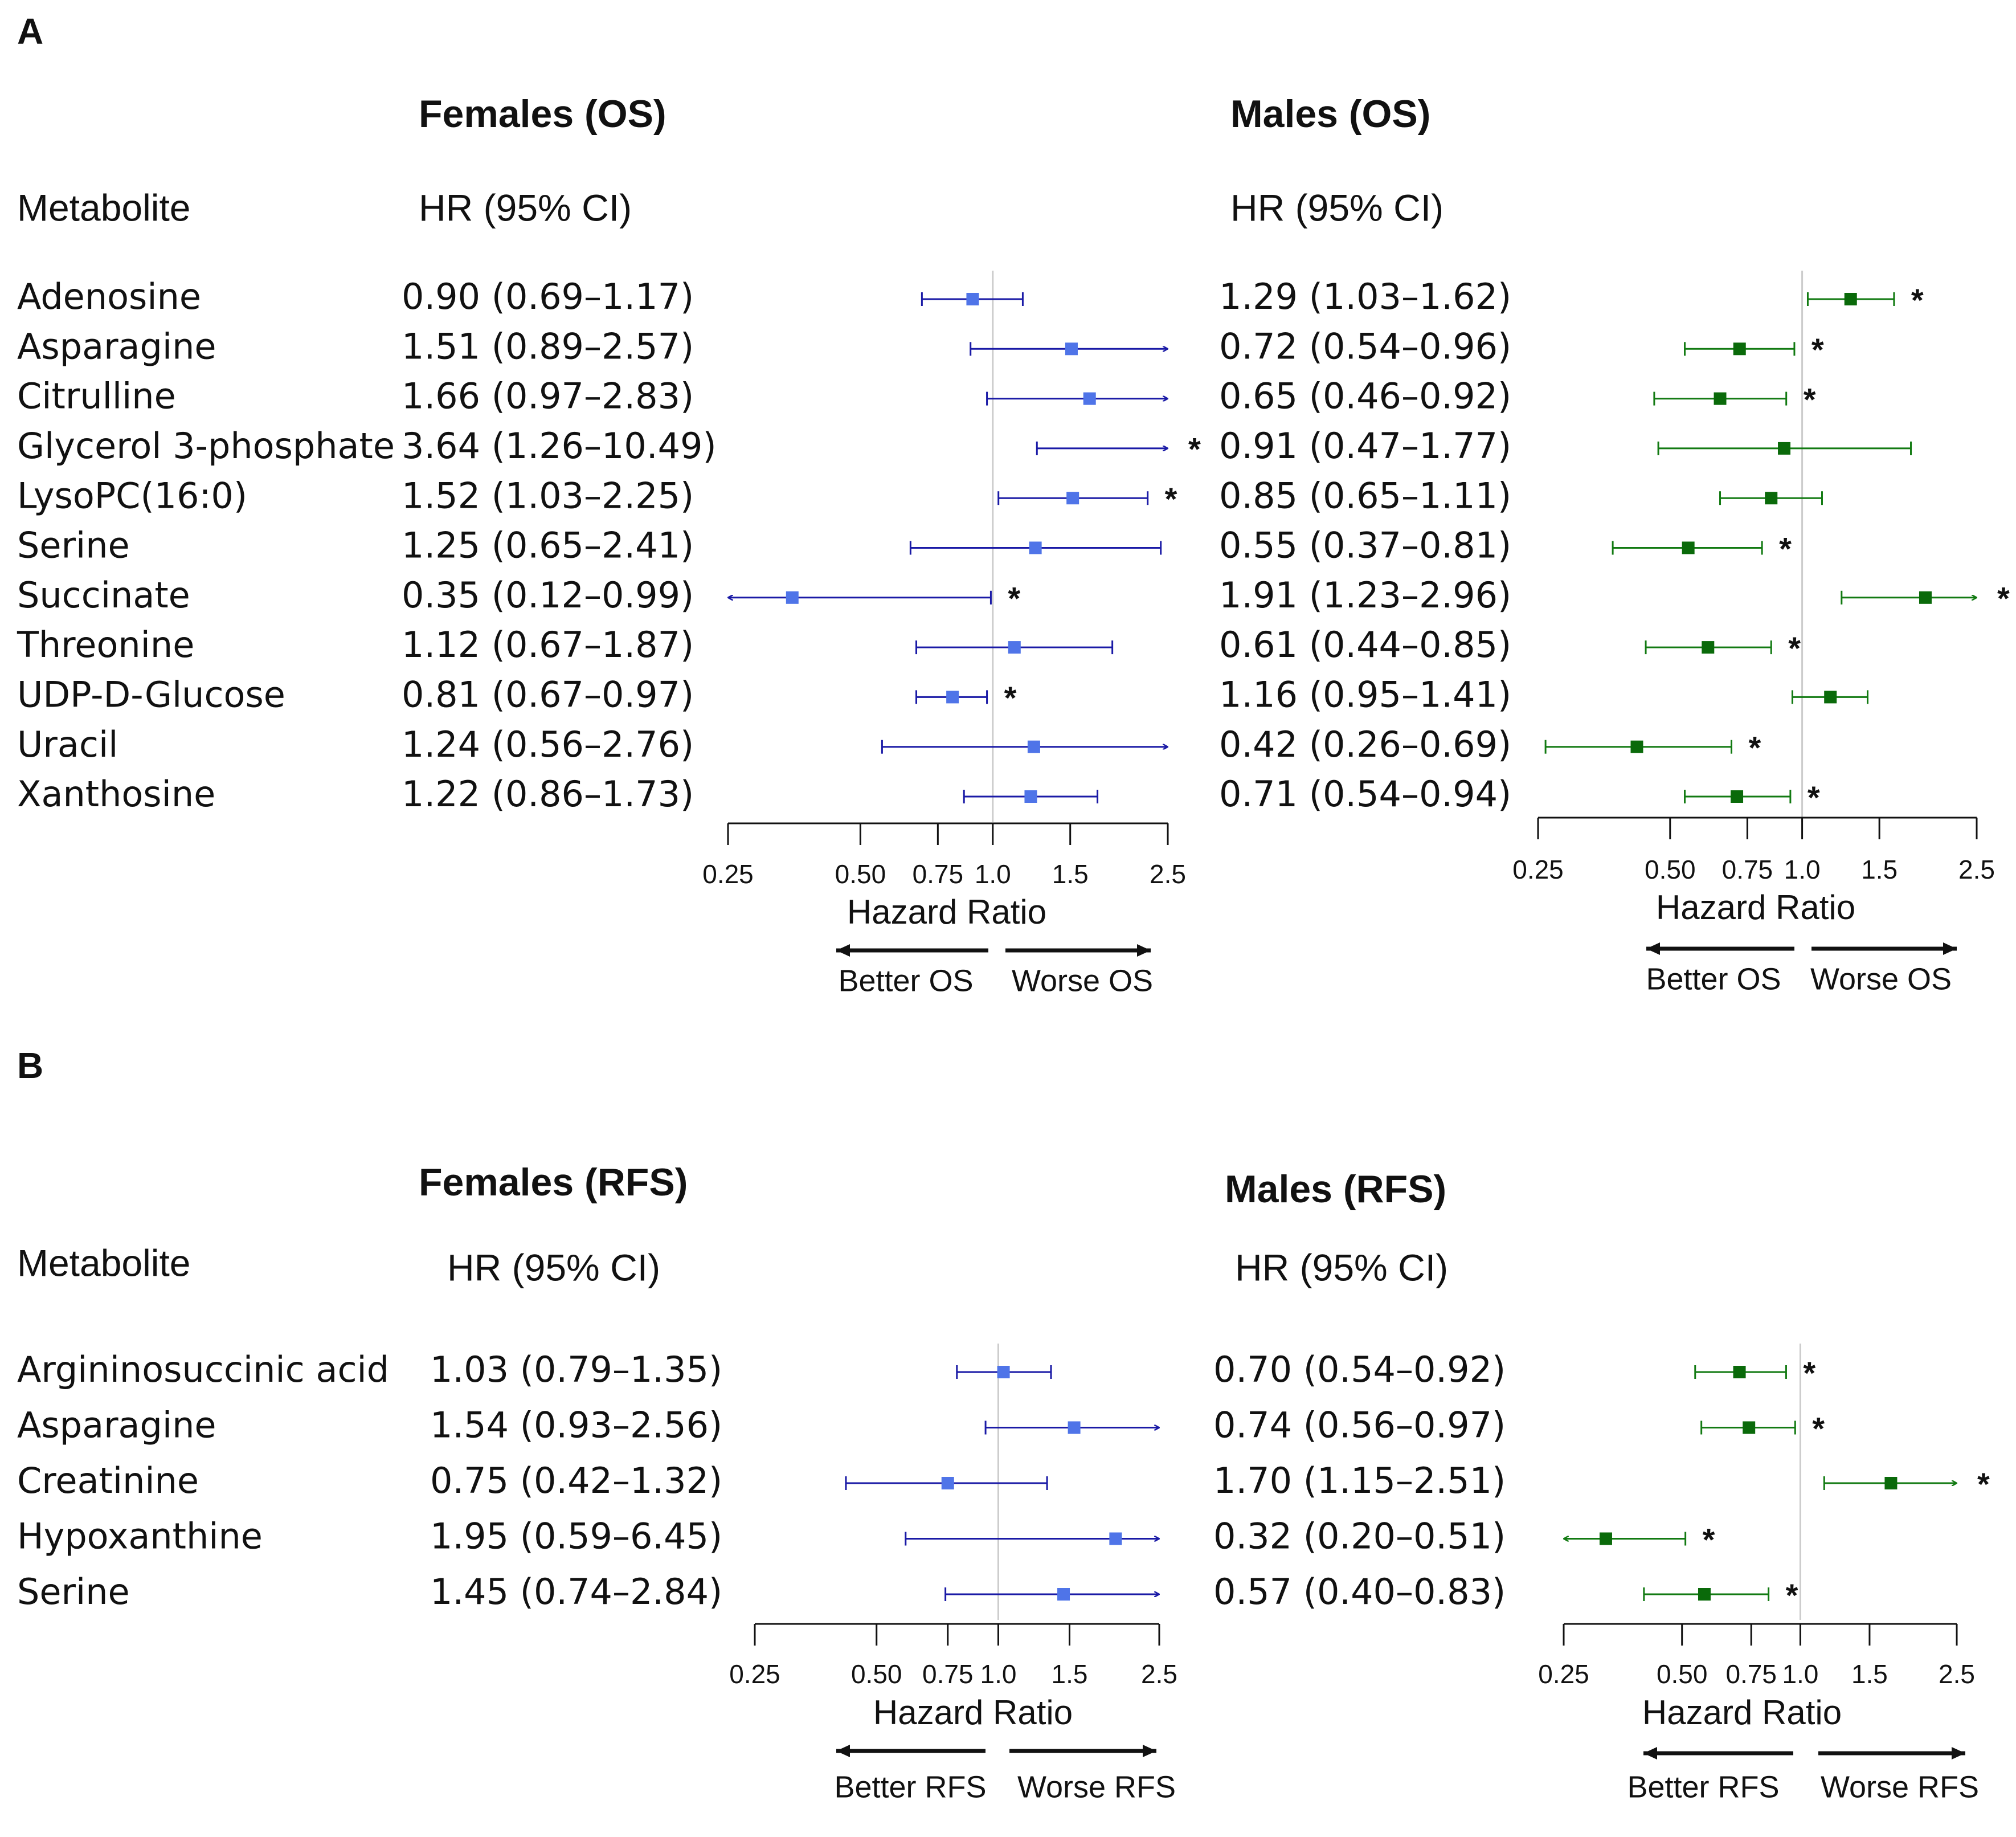 The height and width of the screenshot is (1837, 2016). Describe the element at coordinates (132, 495) in the screenshot. I see `metabolite-name: LysoPC(16:0)` at that location.